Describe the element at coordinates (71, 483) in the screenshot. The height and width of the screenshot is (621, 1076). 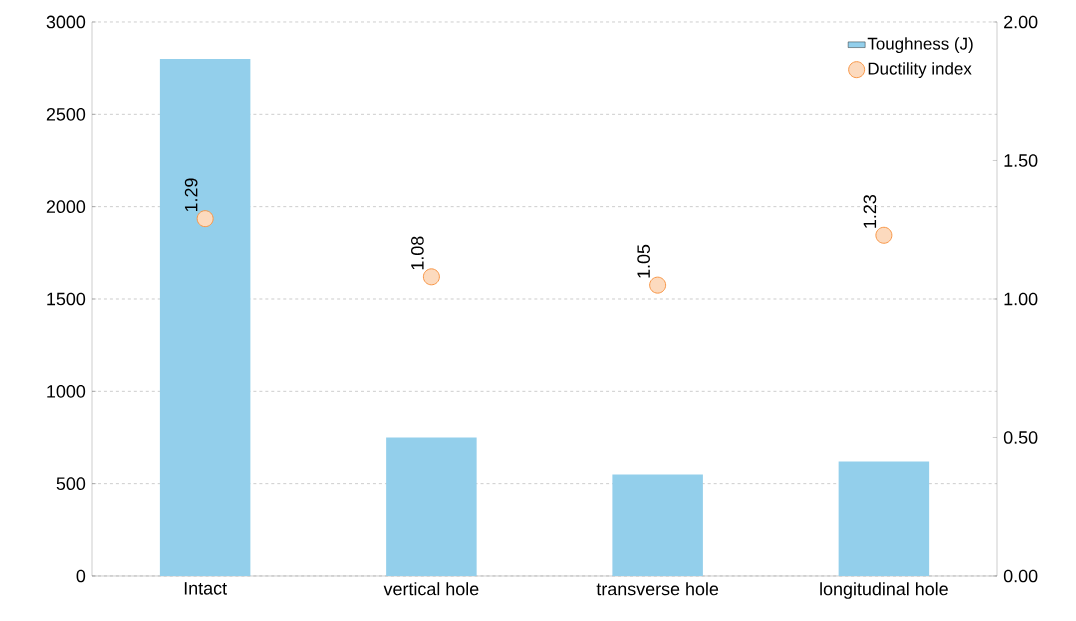
I see `y-tick-label: 500` at that location.